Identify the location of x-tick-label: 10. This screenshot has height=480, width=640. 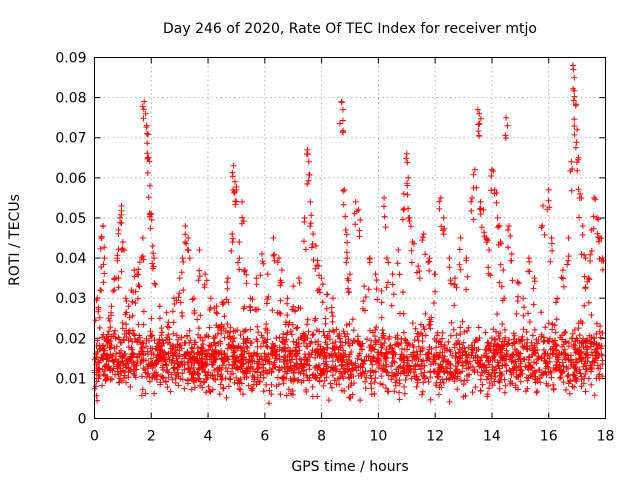
(378, 437).